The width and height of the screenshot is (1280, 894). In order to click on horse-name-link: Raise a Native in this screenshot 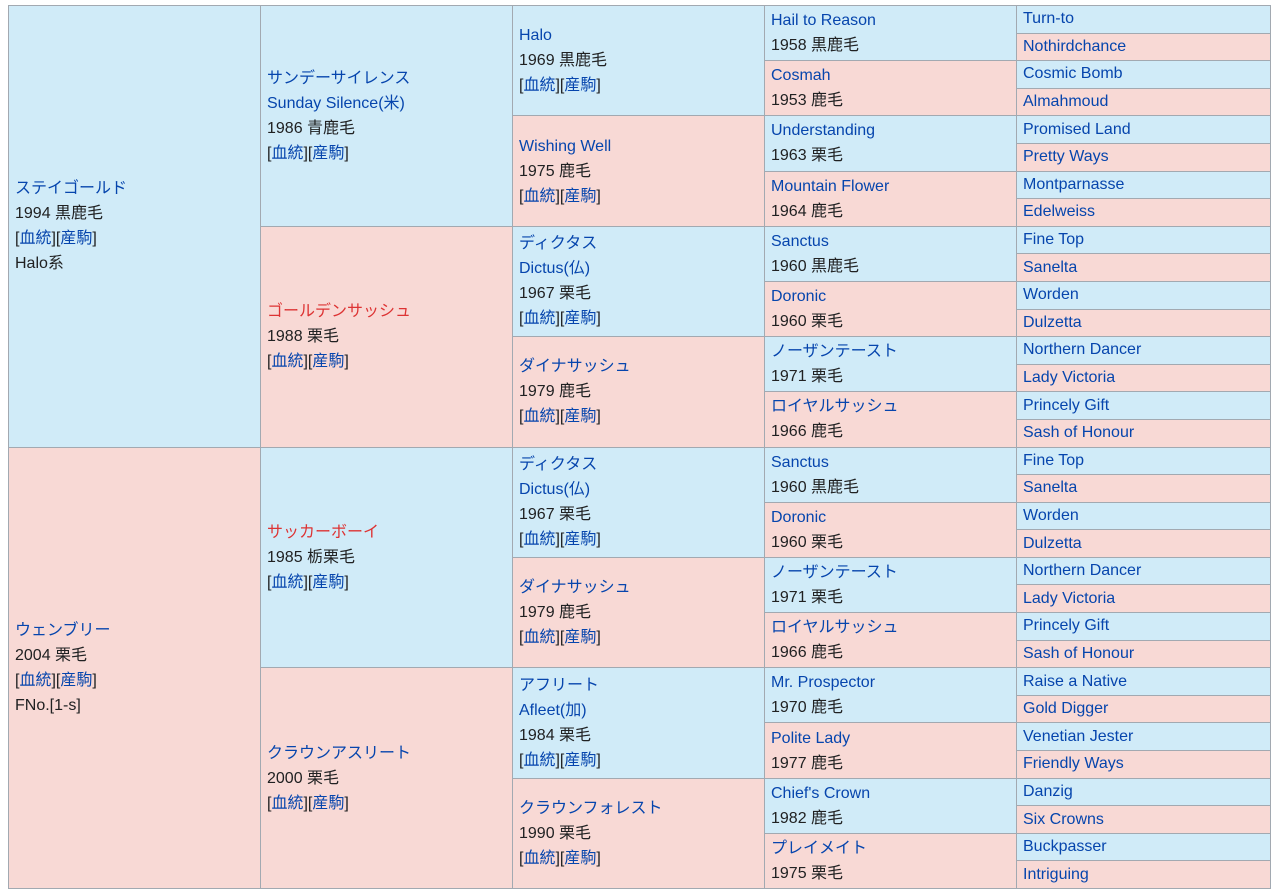, I will do `click(1075, 681)`.